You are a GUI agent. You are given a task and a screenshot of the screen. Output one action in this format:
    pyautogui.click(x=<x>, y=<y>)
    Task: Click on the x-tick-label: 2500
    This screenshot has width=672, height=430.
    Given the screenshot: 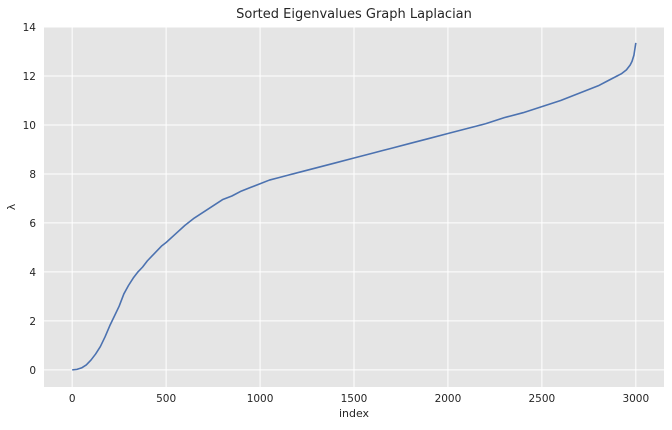 What is the action you would take?
    pyautogui.click(x=542, y=399)
    